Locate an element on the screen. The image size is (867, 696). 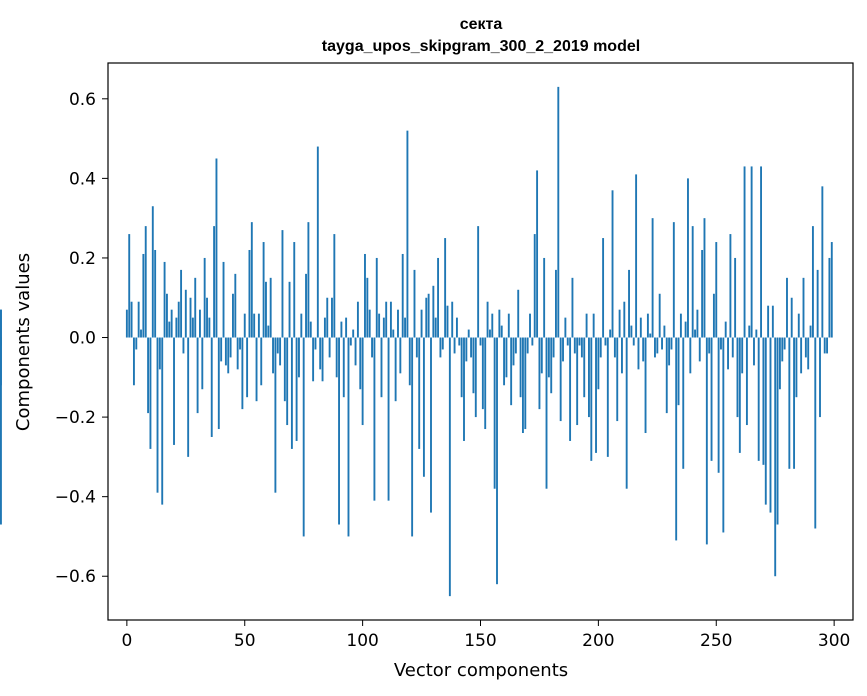
y-tick-label: 0.6 is located at coordinates (82, 100).